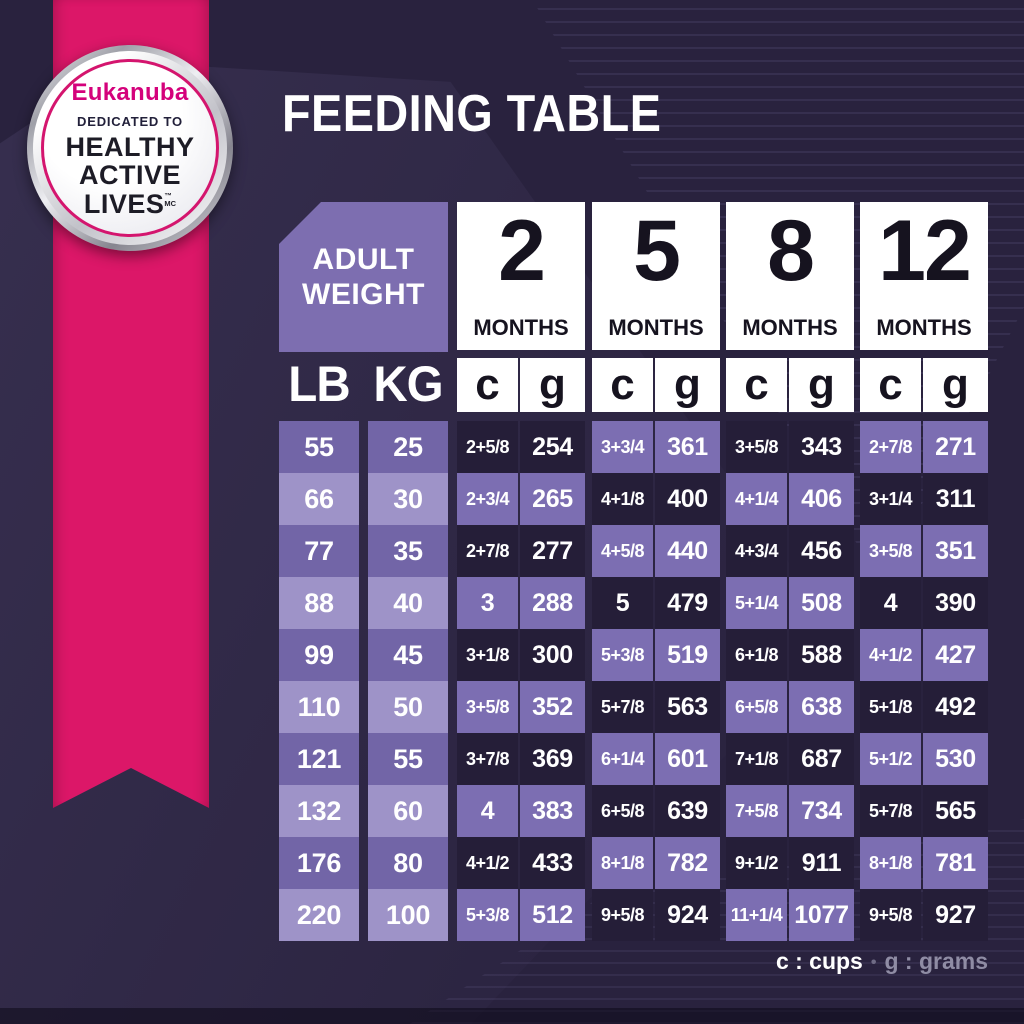 The image size is (1024, 1024). I want to click on cups-value-cell: 4+3/4, so click(756, 551).